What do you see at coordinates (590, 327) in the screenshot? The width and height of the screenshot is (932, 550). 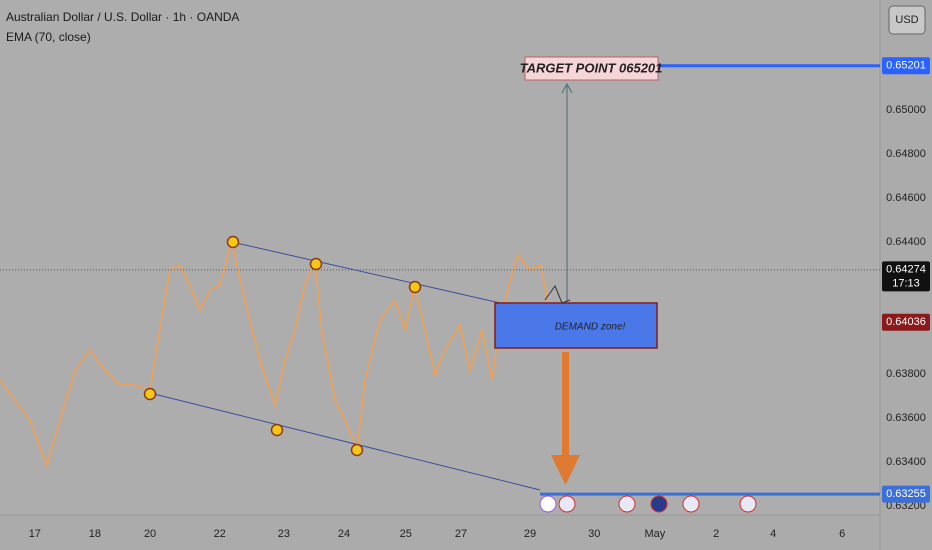 I see `demand-label: DEMAND zone!` at bounding box center [590, 327].